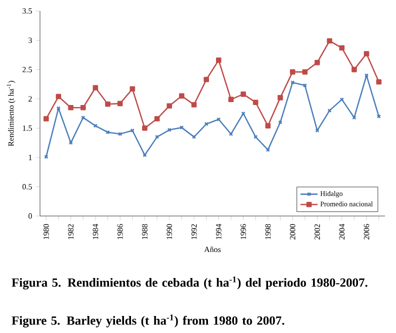  I want to click on y-tick-label: 3, so click(30, 40).